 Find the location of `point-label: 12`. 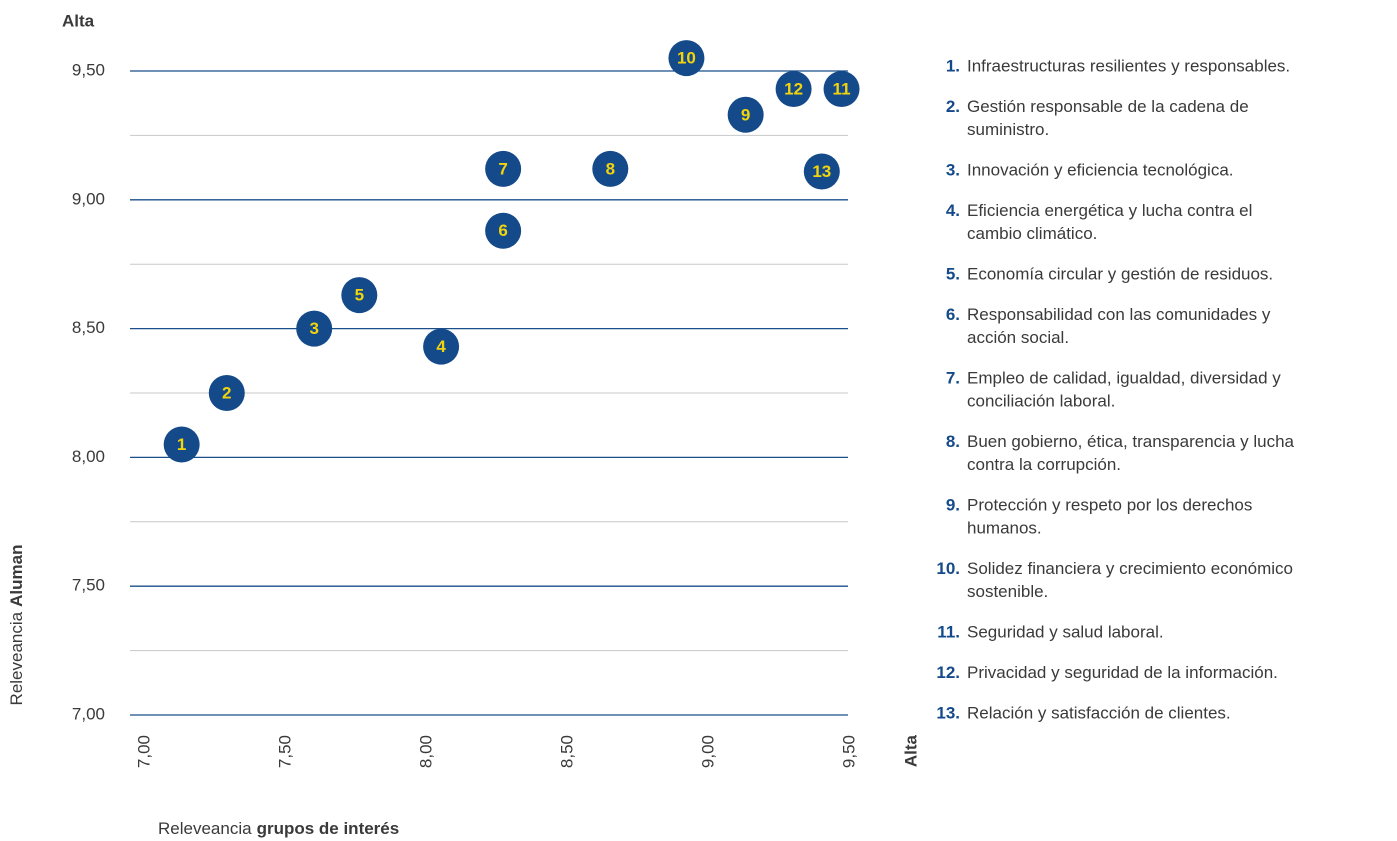

point-label: 12 is located at coordinates (793, 89).